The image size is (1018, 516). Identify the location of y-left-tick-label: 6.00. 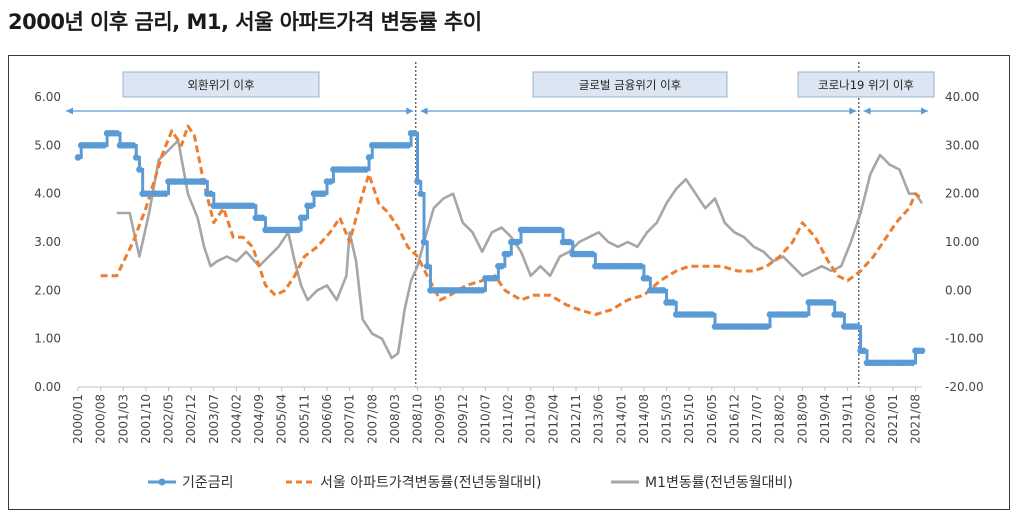
(47, 97).